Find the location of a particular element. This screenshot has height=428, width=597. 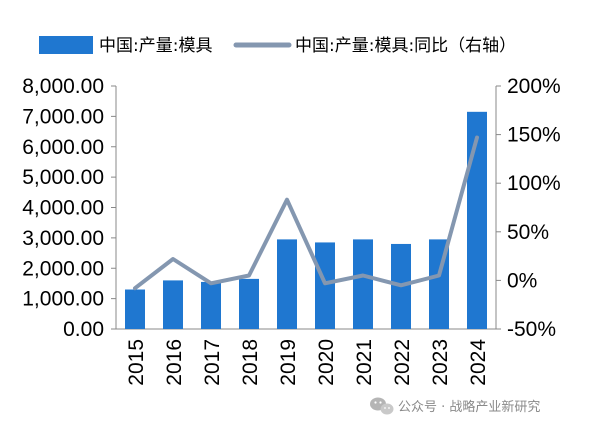

x-tick-label: 2017 is located at coordinates (212, 362).